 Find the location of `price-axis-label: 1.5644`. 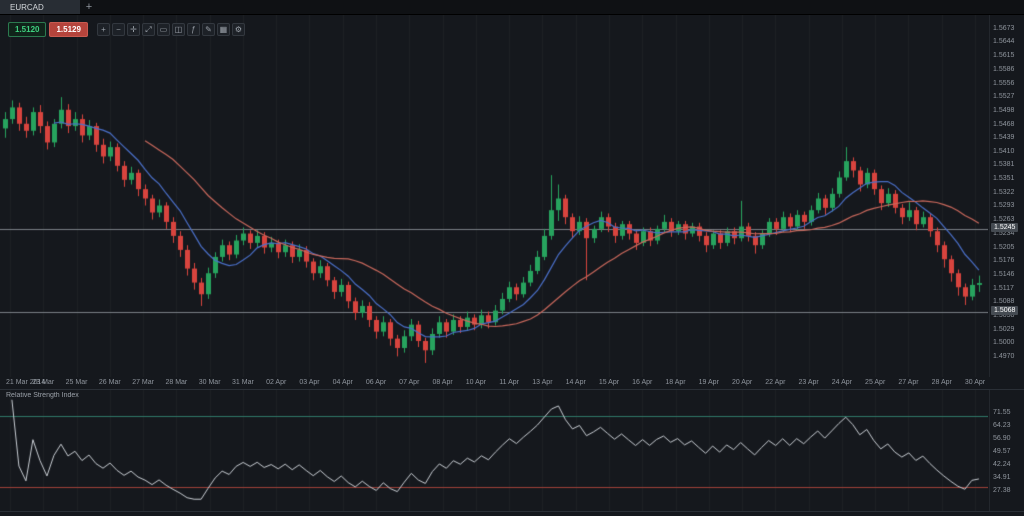

price-axis-label: 1.5644 is located at coordinates (1004, 42).